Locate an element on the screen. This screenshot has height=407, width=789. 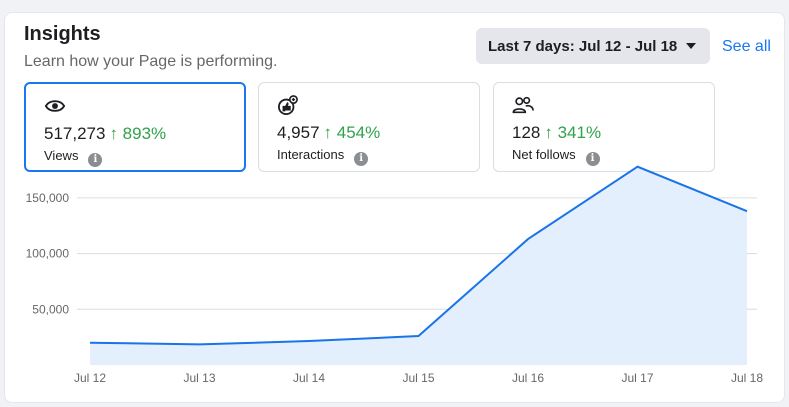
x-tick-label: Jul 17 is located at coordinates (637, 378).